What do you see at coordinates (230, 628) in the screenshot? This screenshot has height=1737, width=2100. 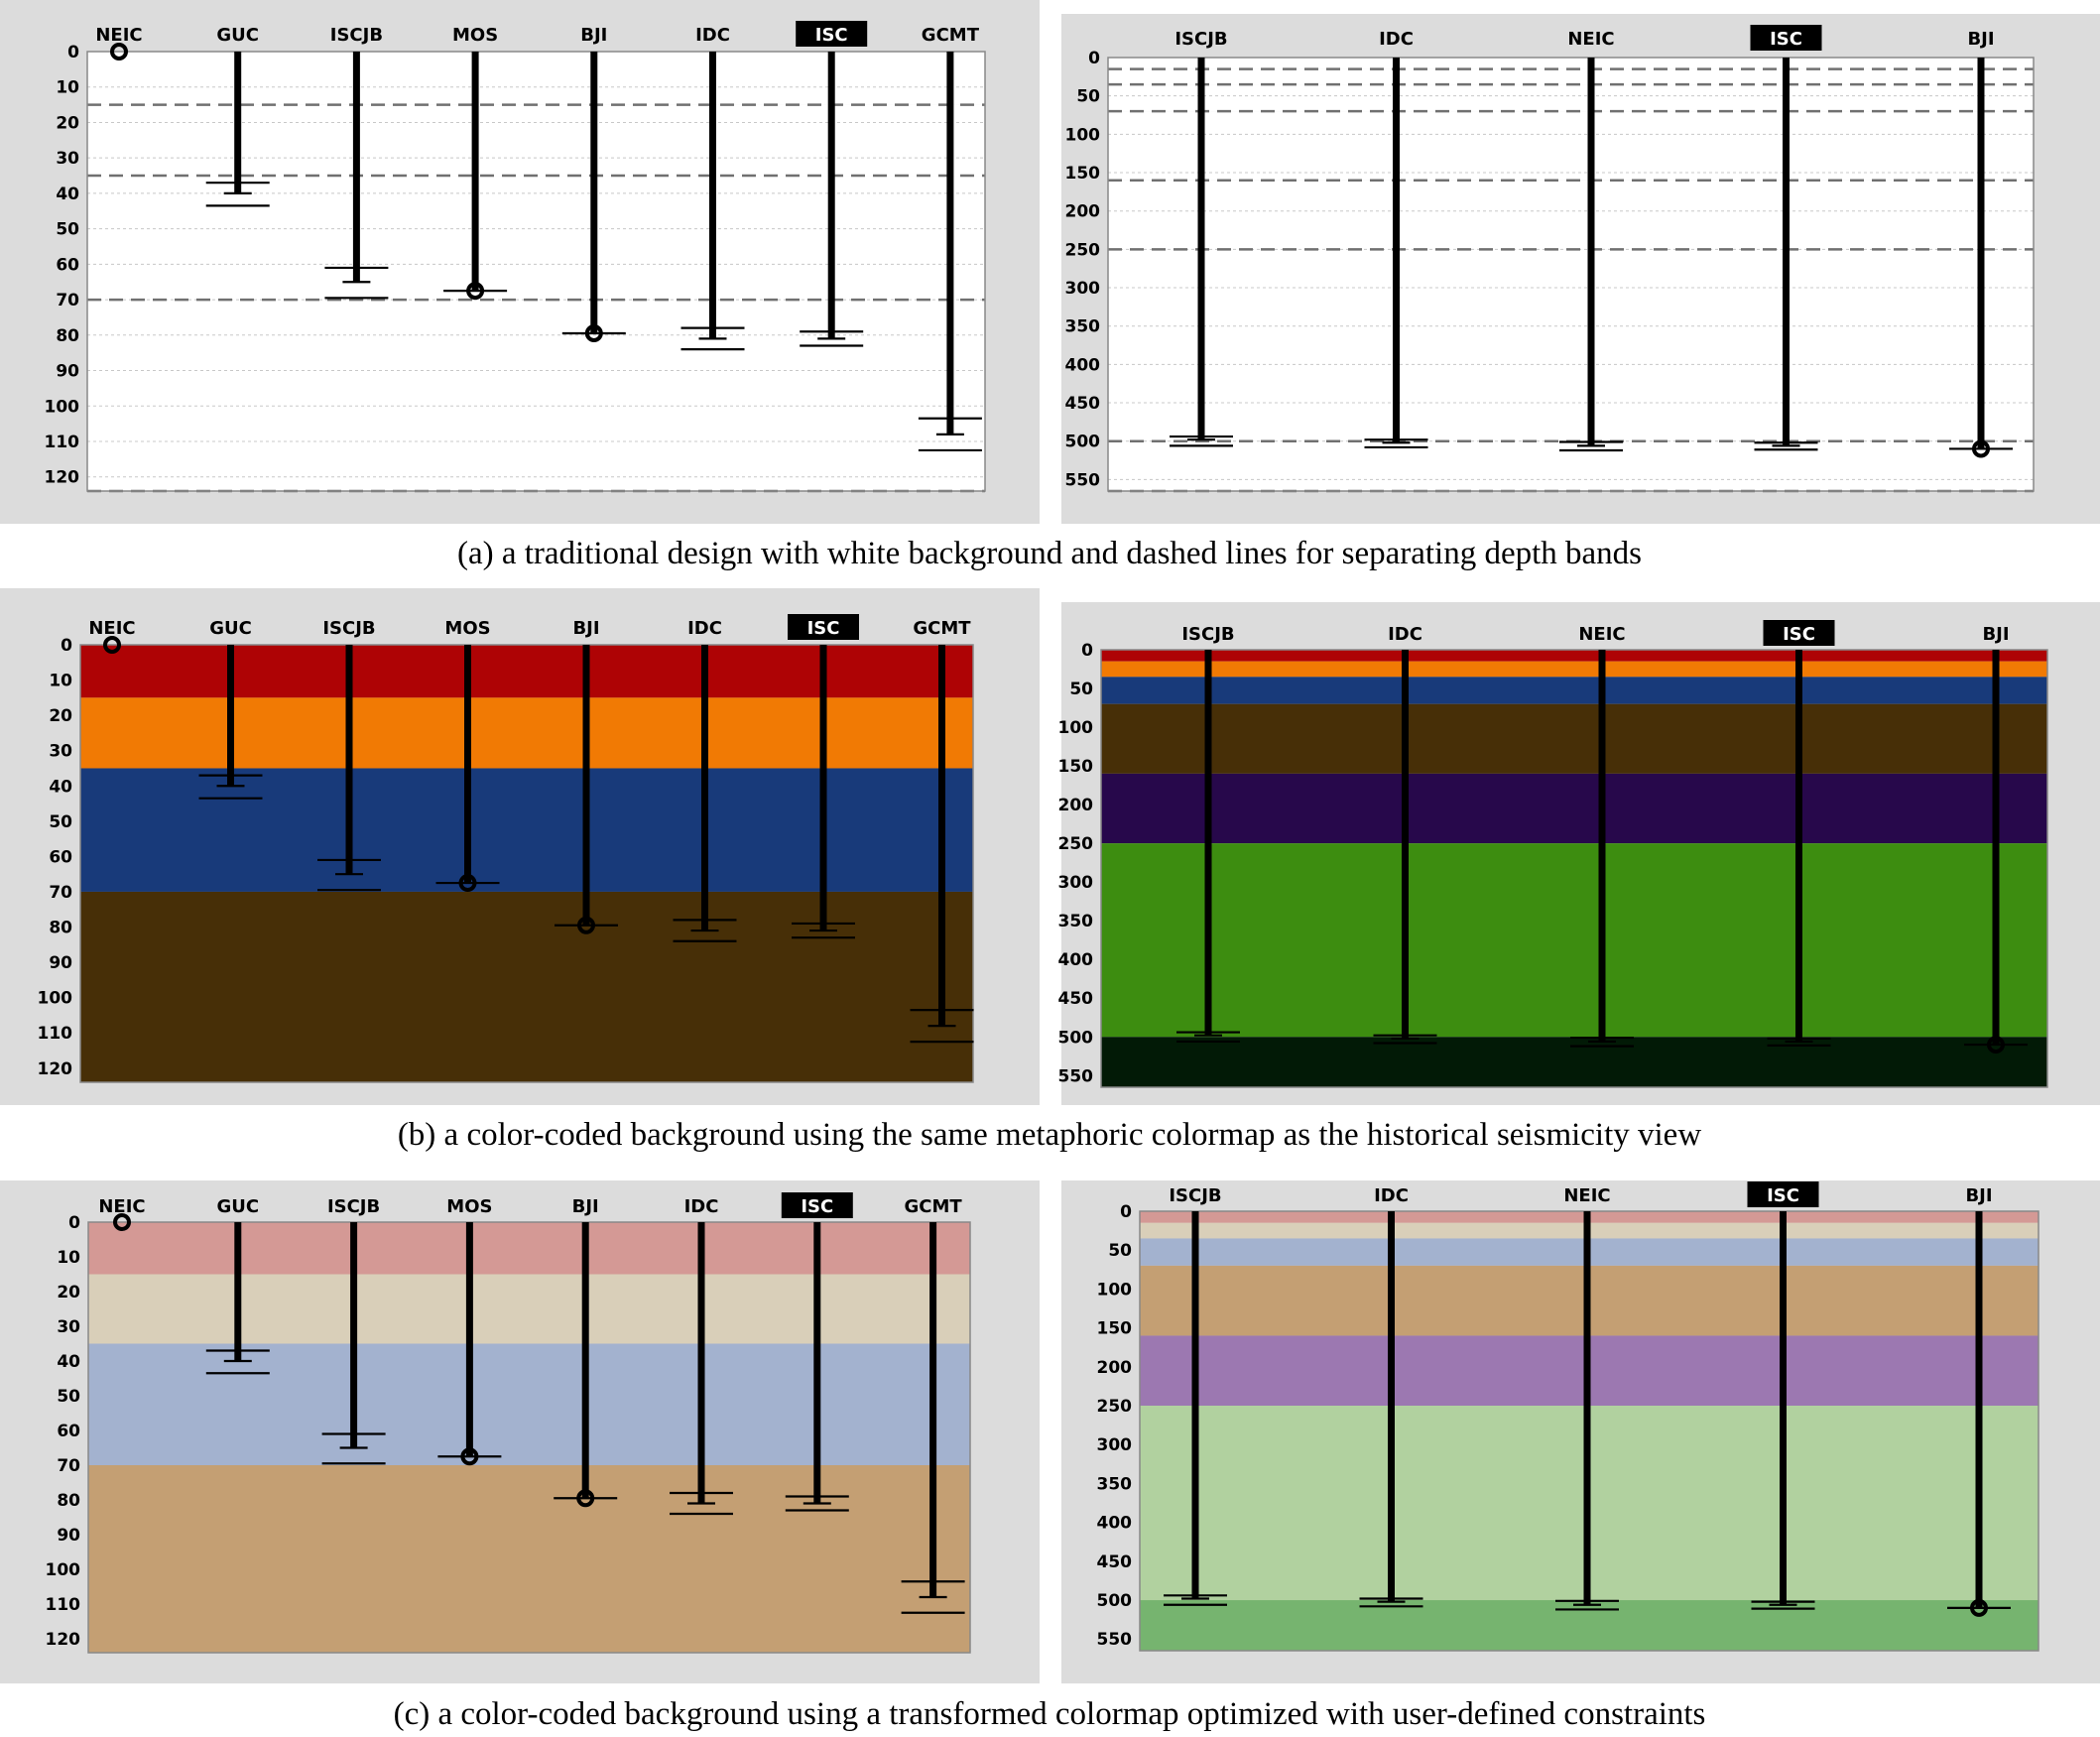 I see `agency-label: GUC` at bounding box center [230, 628].